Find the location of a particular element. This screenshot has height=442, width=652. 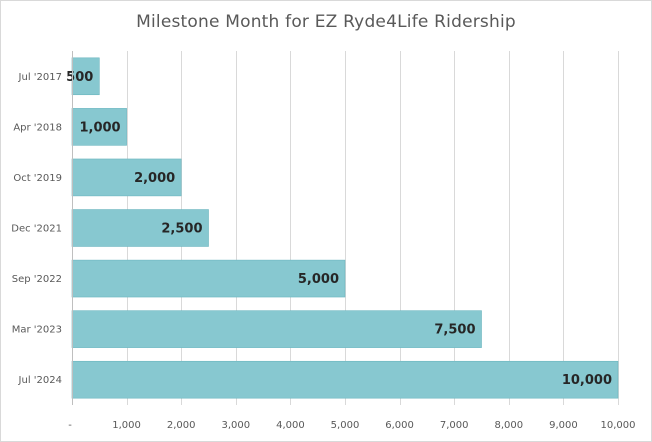

data-label: 2,000 is located at coordinates (154, 178).